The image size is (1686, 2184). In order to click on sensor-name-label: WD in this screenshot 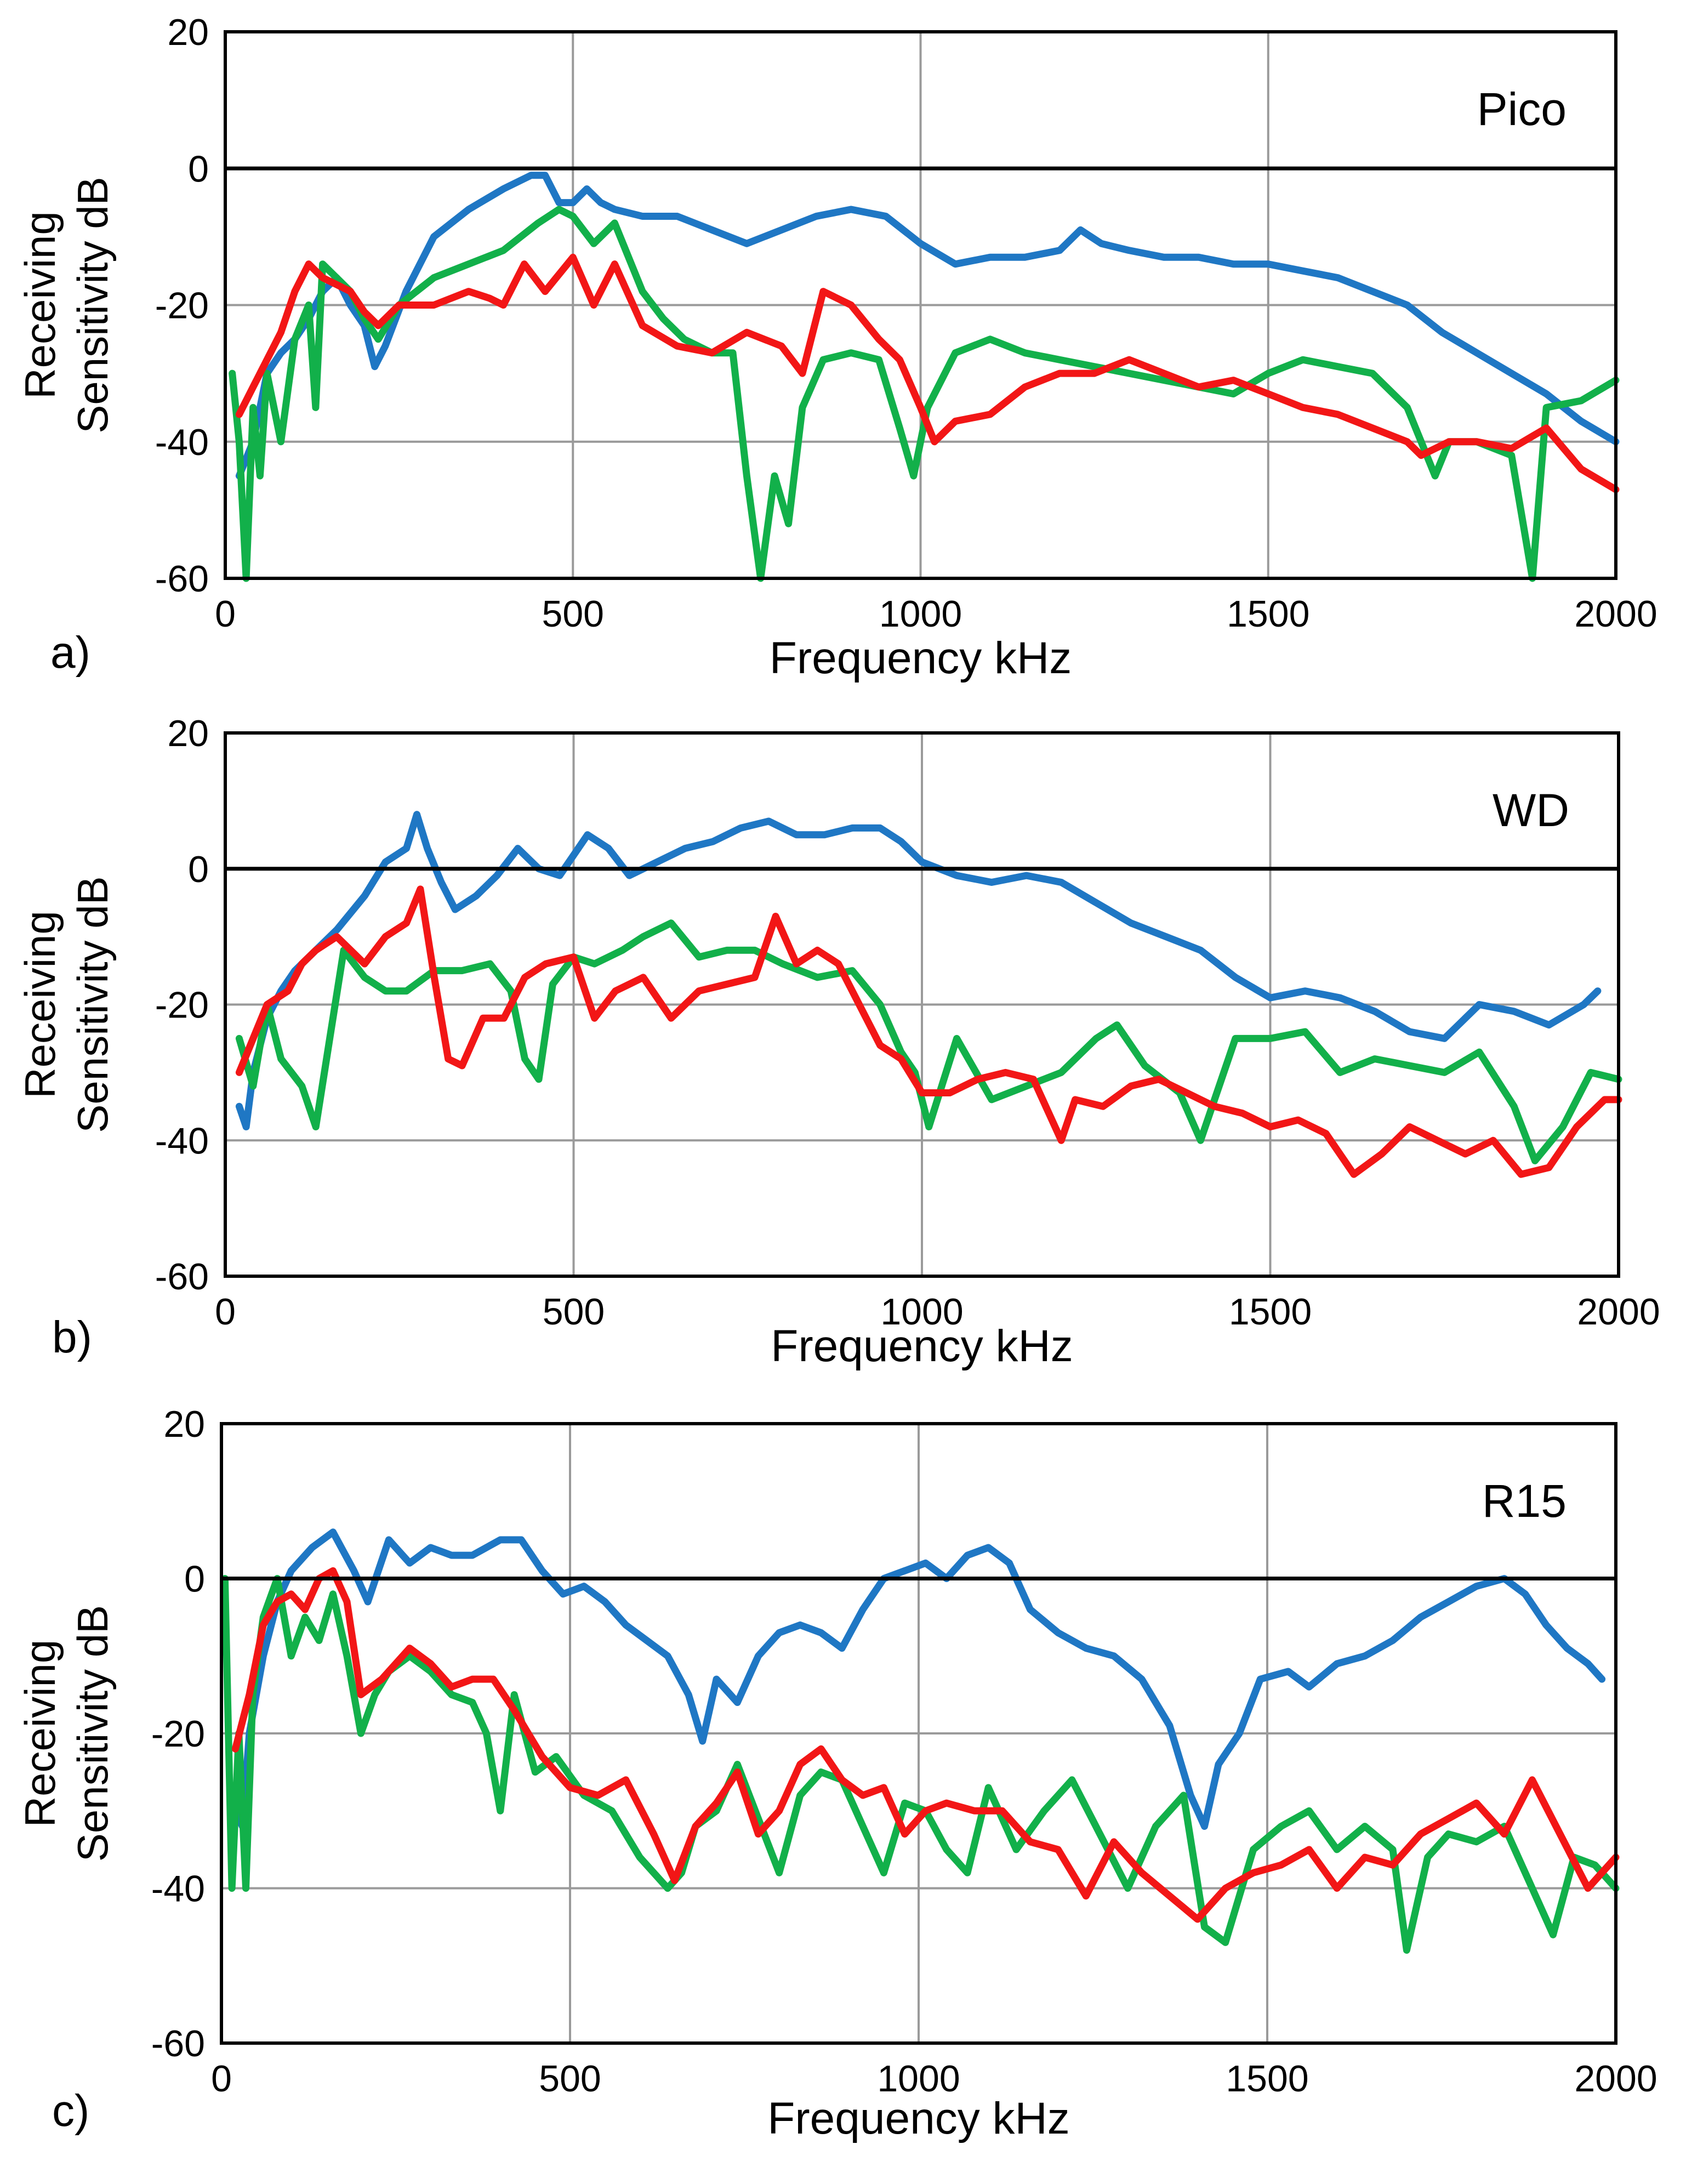, I will do `click(1531, 810)`.